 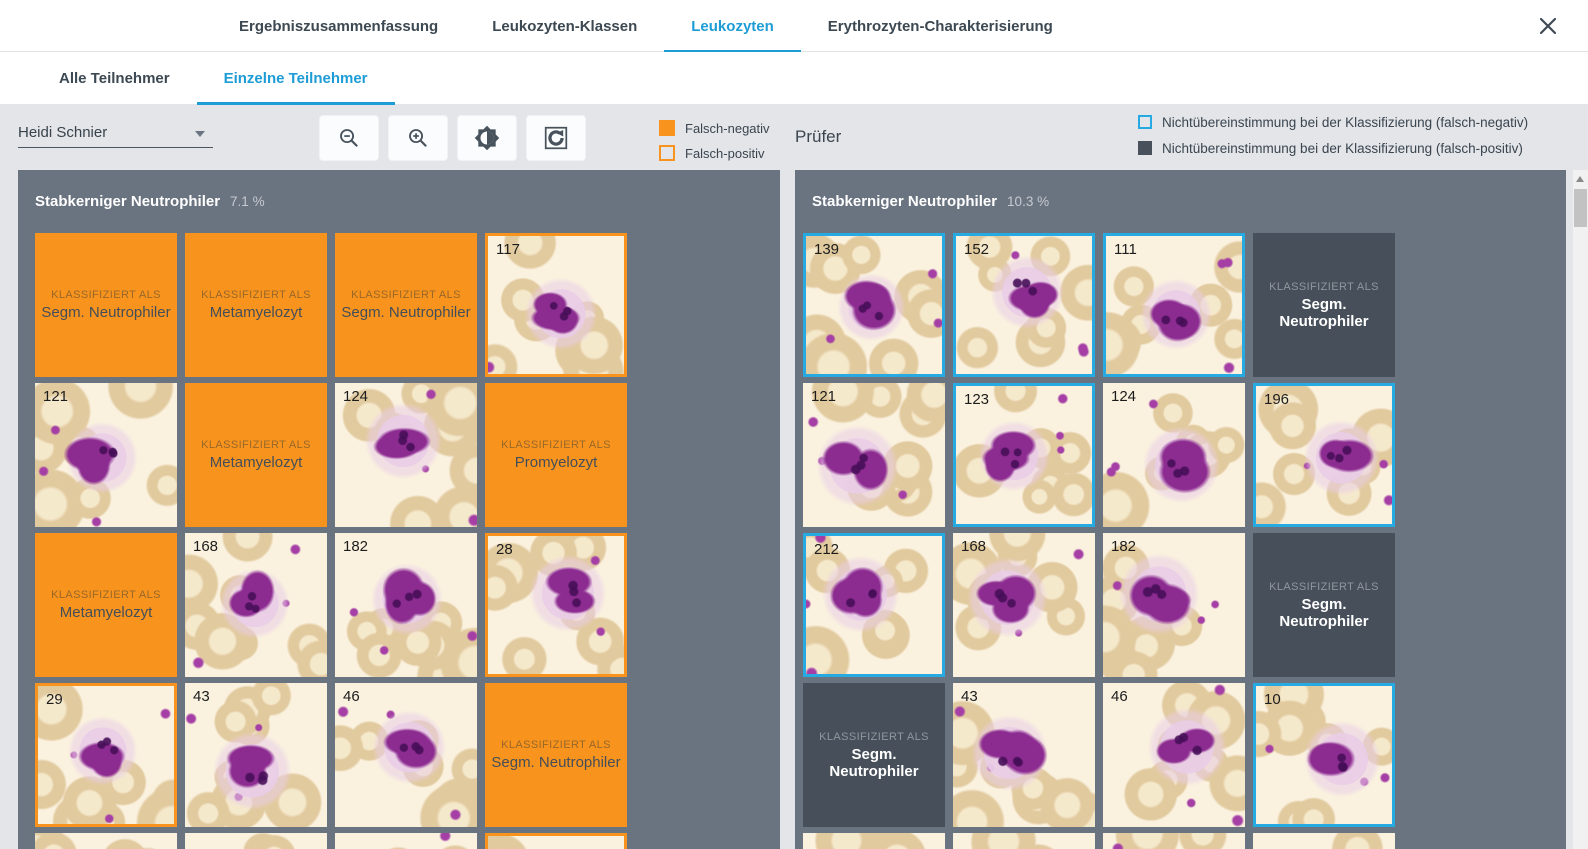 What do you see at coordinates (114, 78) in the screenshot?
I see `tab-alle-teilnehmer: Alle Teilnehmer` at bounding box center [114, 78].